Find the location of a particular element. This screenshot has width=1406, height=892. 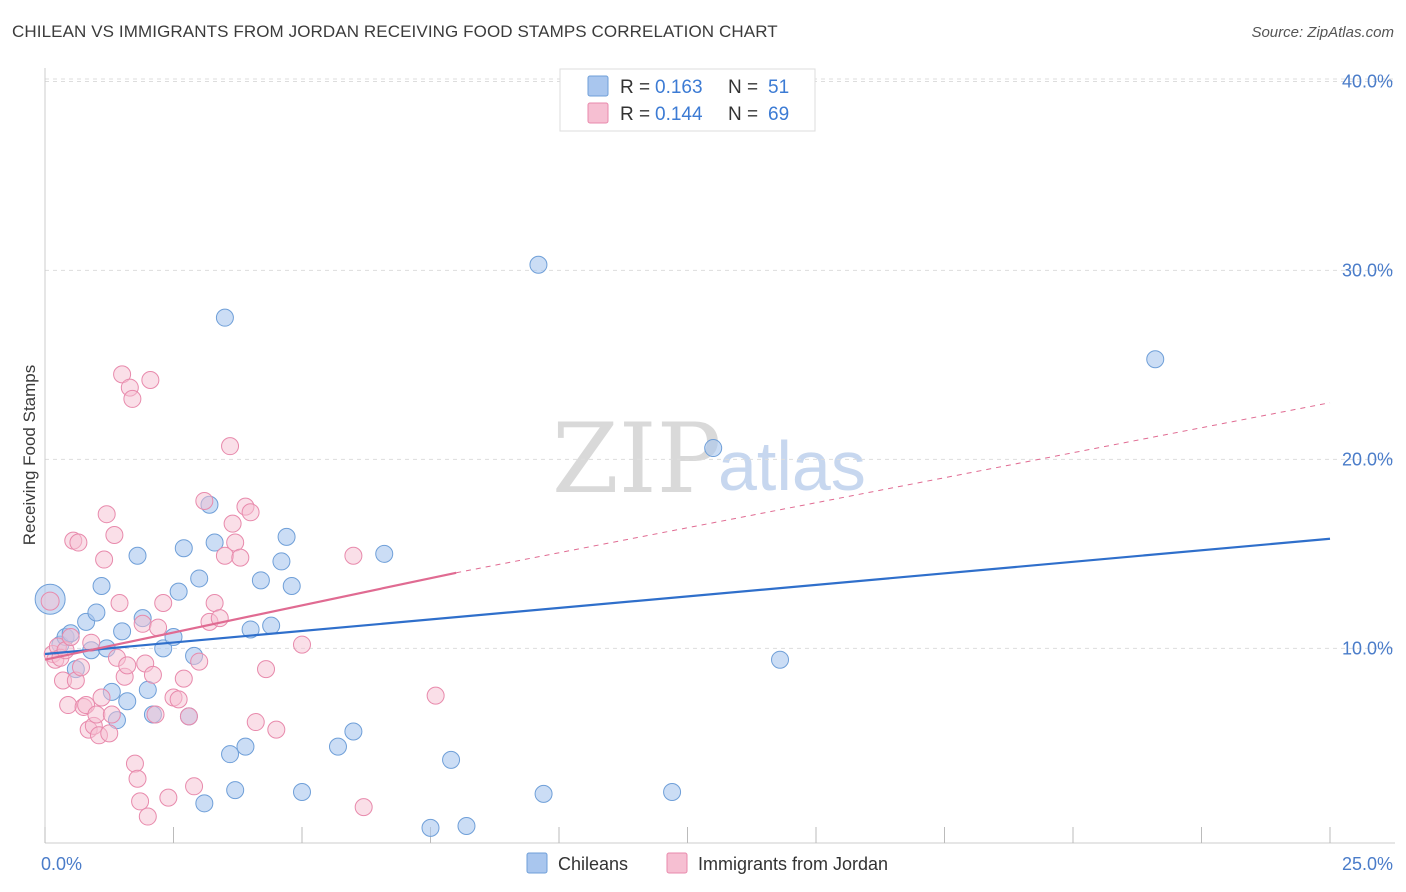

legend-r-value-jordan: 0.144 is located at coordinates (679, 114).